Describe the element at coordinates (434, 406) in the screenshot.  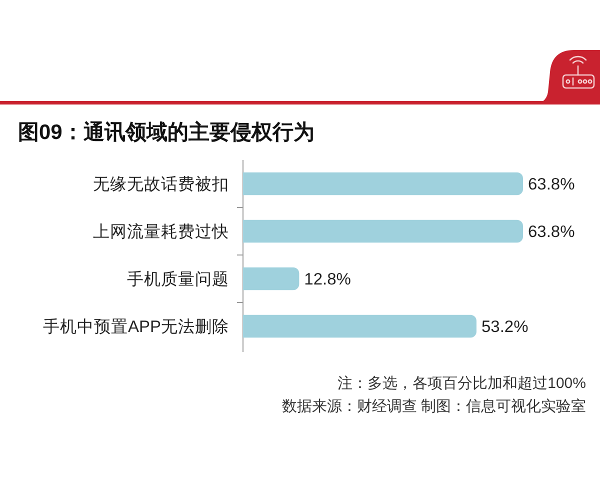
I see `source-note: 数据来源：财经调查 制图：信息可视化实验室` at that location.